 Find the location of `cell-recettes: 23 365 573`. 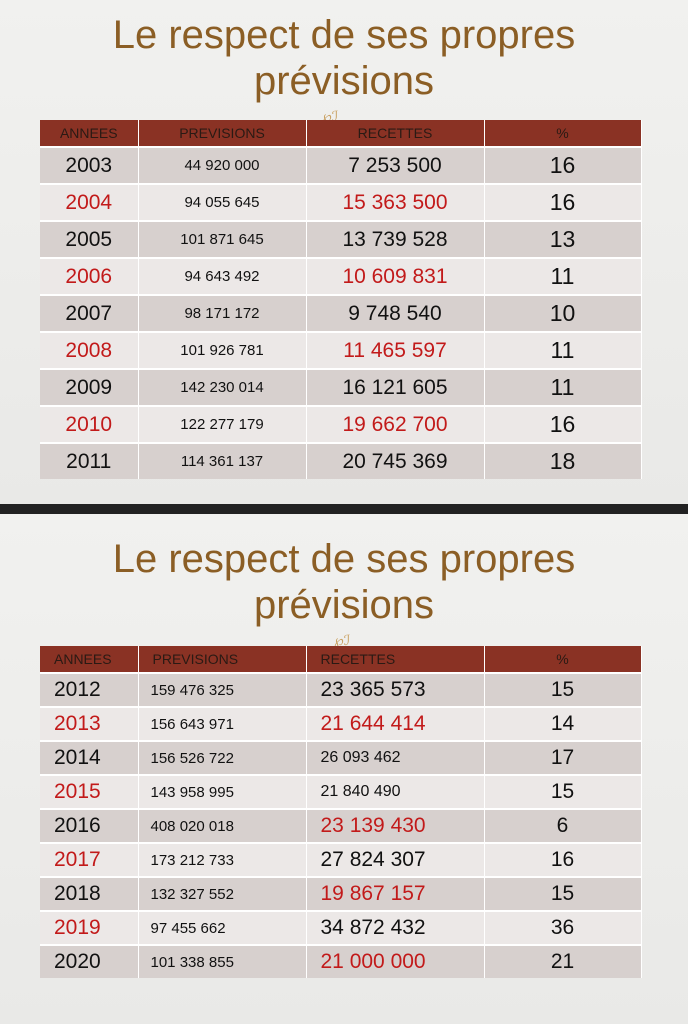

cell-recettes: 23 365 573 is located at coordinates (395, 689).